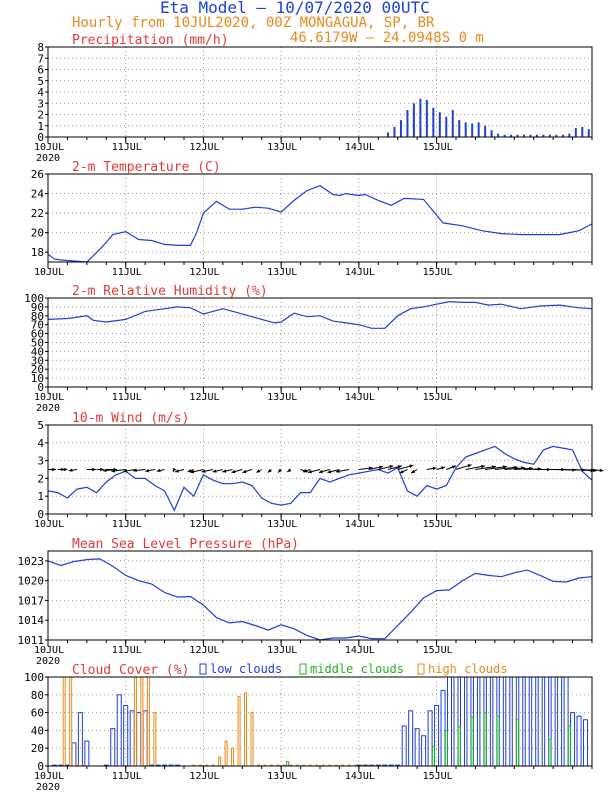 The height and width of the screenshot is (792, 612). I want to click on legend-label: low clouds, so click(246, 669).